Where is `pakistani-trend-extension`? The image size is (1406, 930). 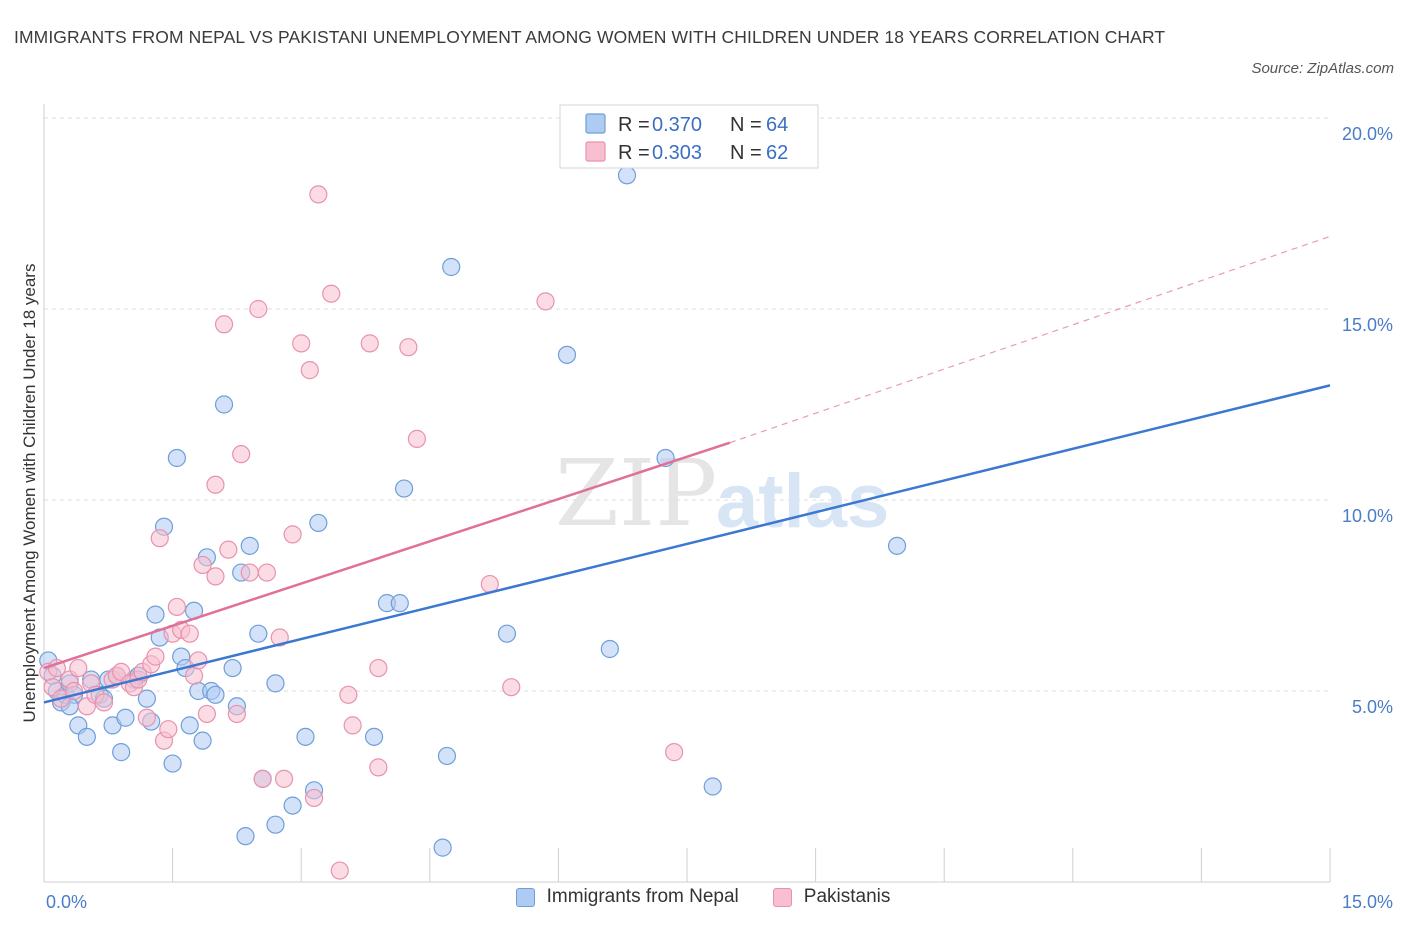 pakistani-trend-extension is located at coordinates (1030, 339).